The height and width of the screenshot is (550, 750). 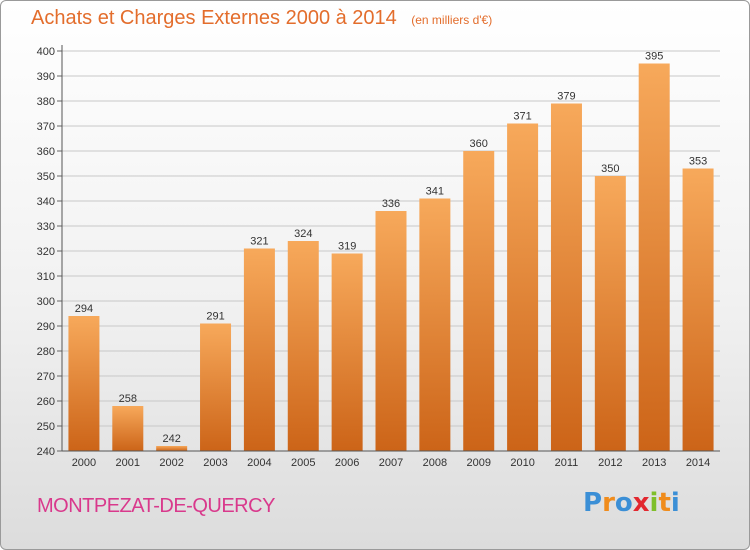 I want to click on y-tick-label: 260, so click(x=46, y=402).